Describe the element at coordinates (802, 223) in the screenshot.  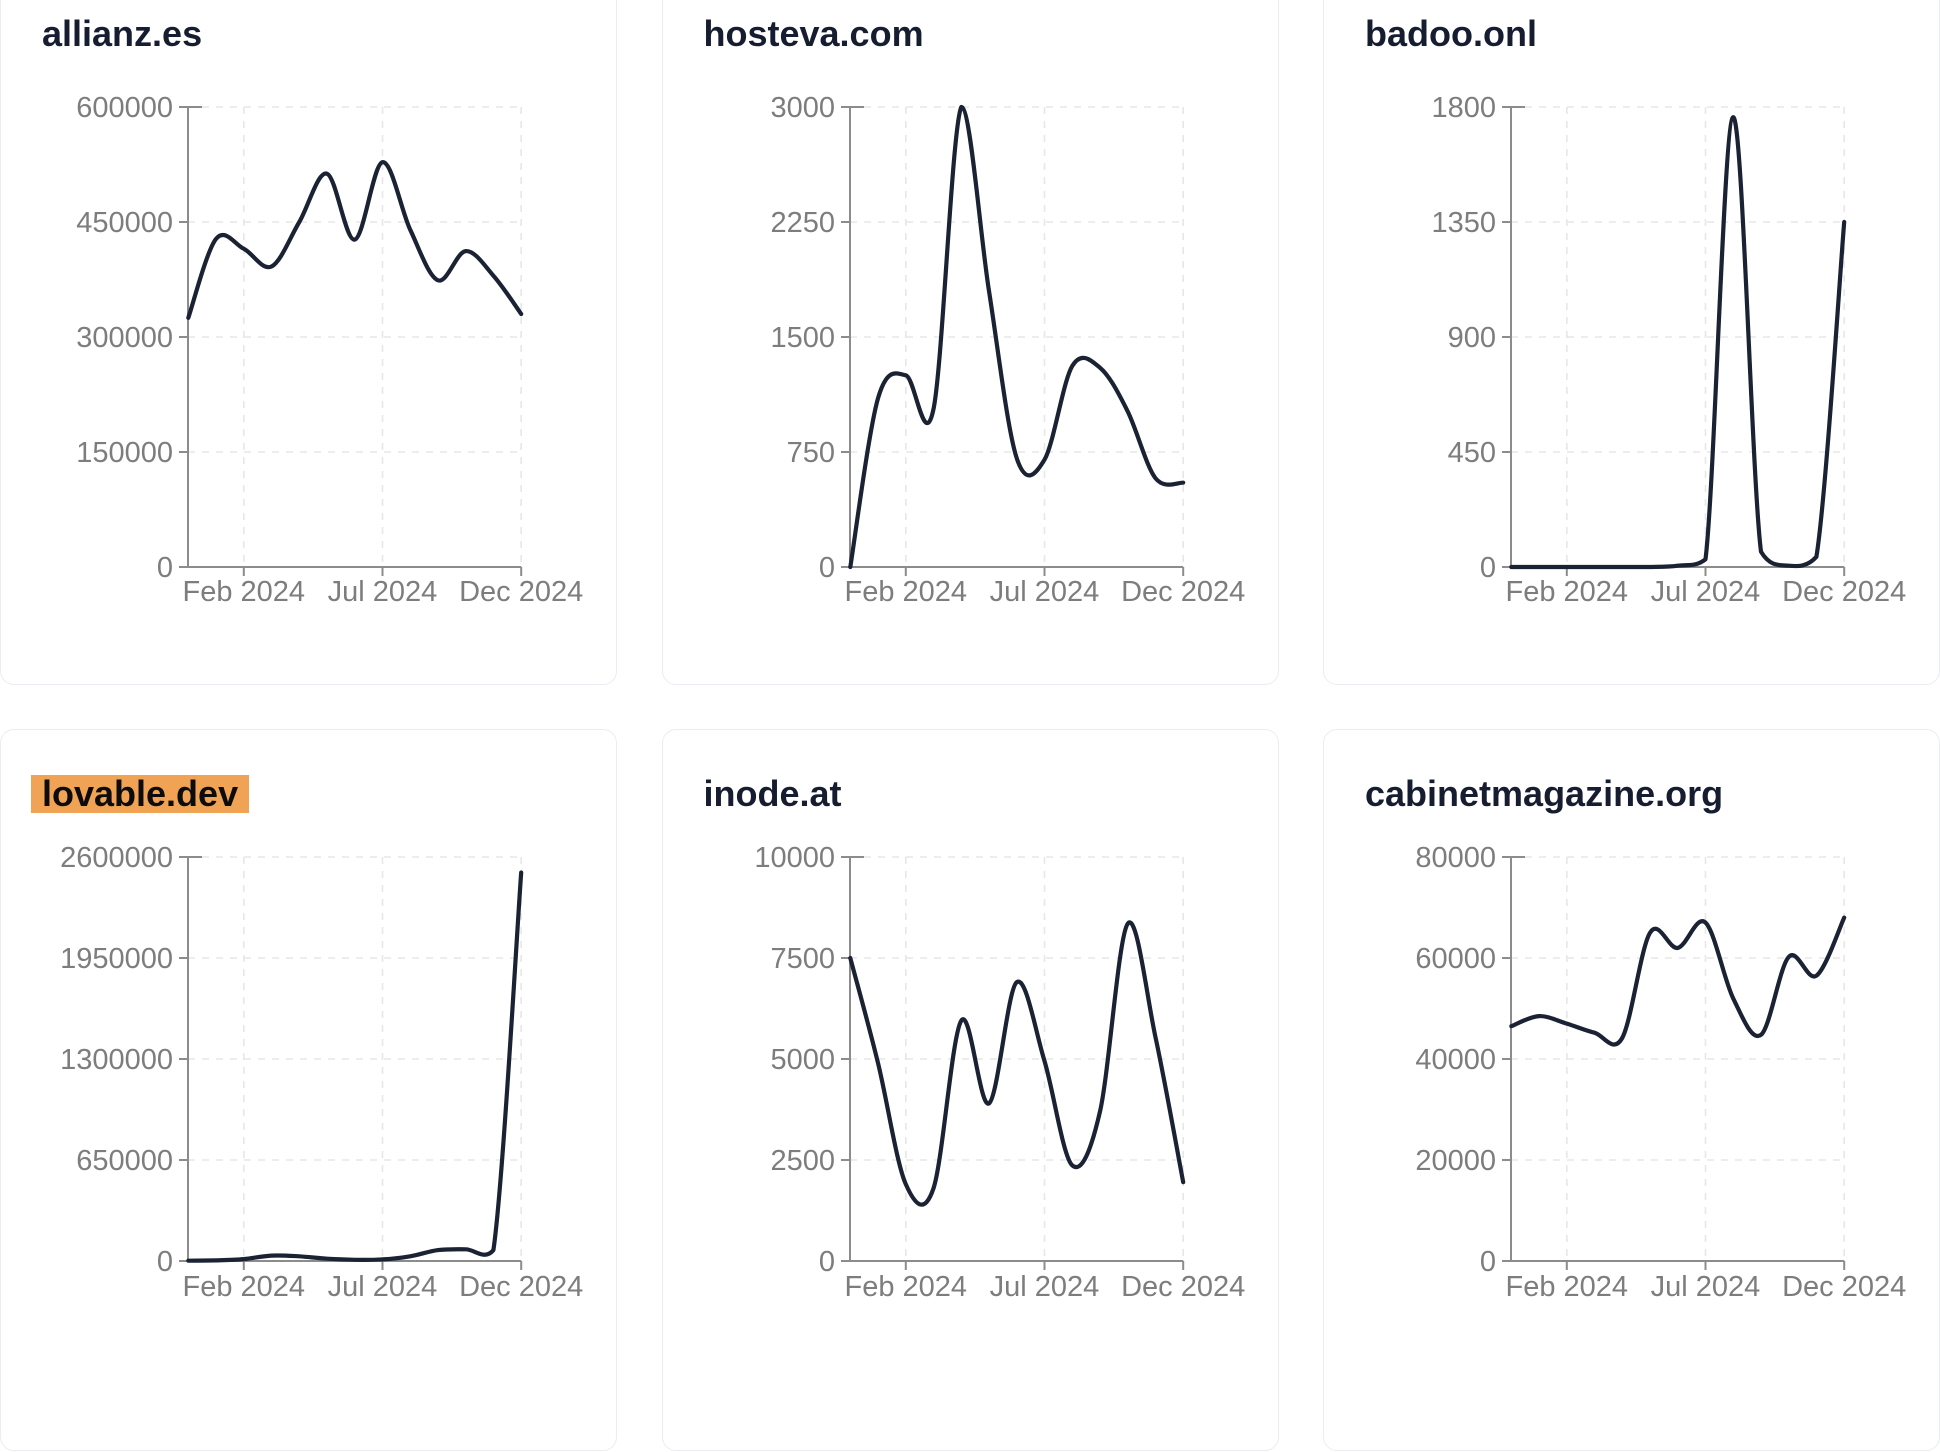
I see `y-tick-label: 2250` at that location.